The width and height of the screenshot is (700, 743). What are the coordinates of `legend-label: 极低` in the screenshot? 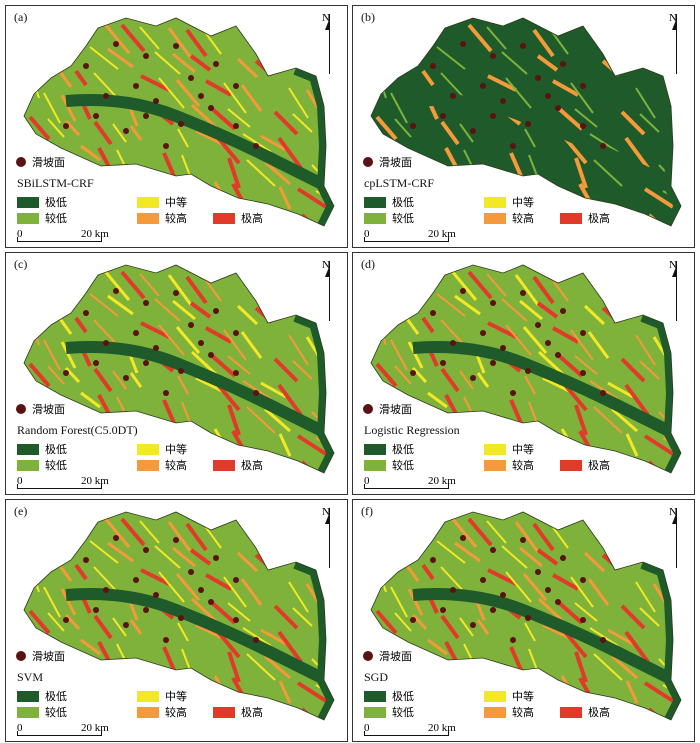 It's located at (403, 450).